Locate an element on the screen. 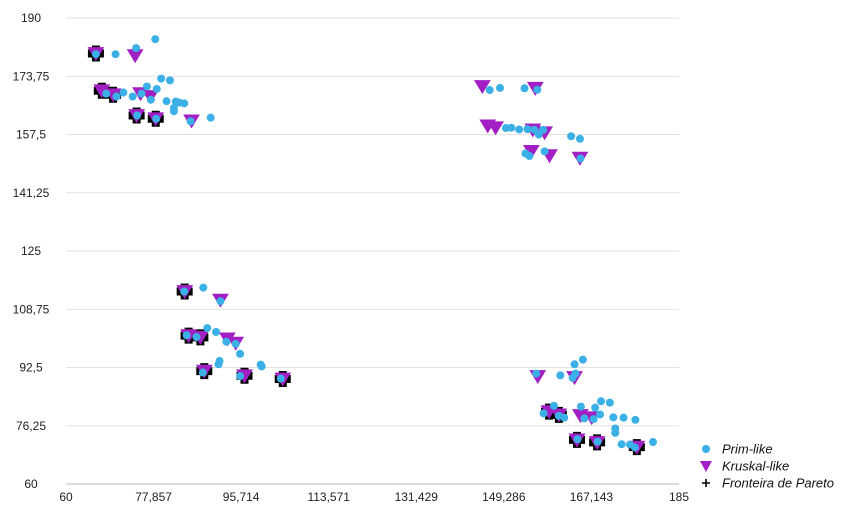  legend-item: Fronteira de Pareto is located at coordinates (768, 483).